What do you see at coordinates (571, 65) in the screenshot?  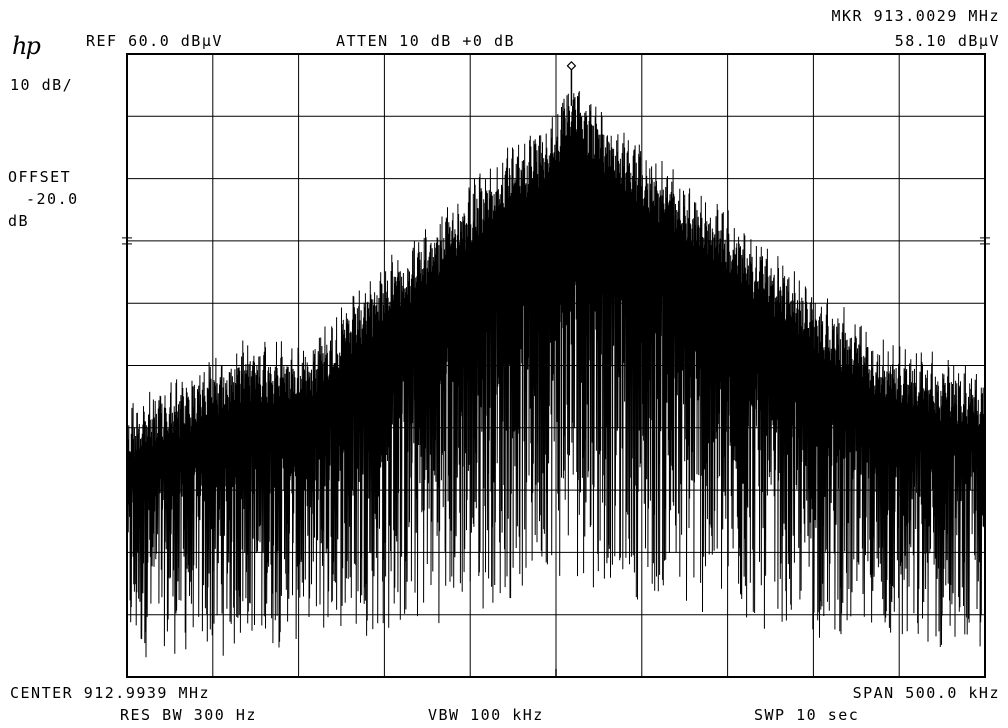 I see `marker-diamond` at bounding box center [571, 65].